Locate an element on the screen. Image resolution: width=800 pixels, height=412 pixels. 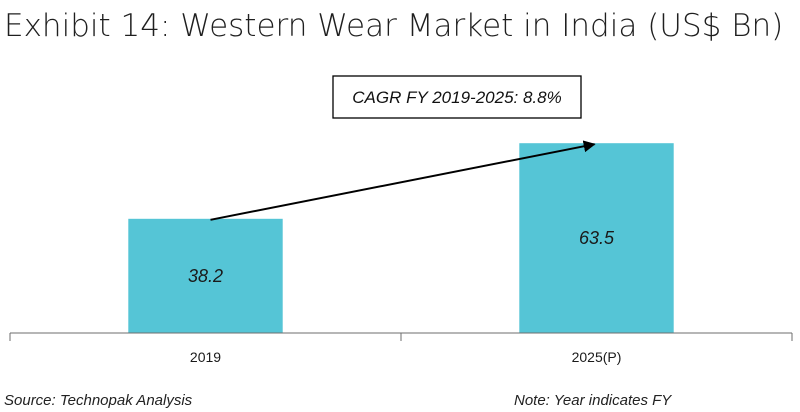
x-tick-label-0: 2019 is located at coordinates (205, 357).